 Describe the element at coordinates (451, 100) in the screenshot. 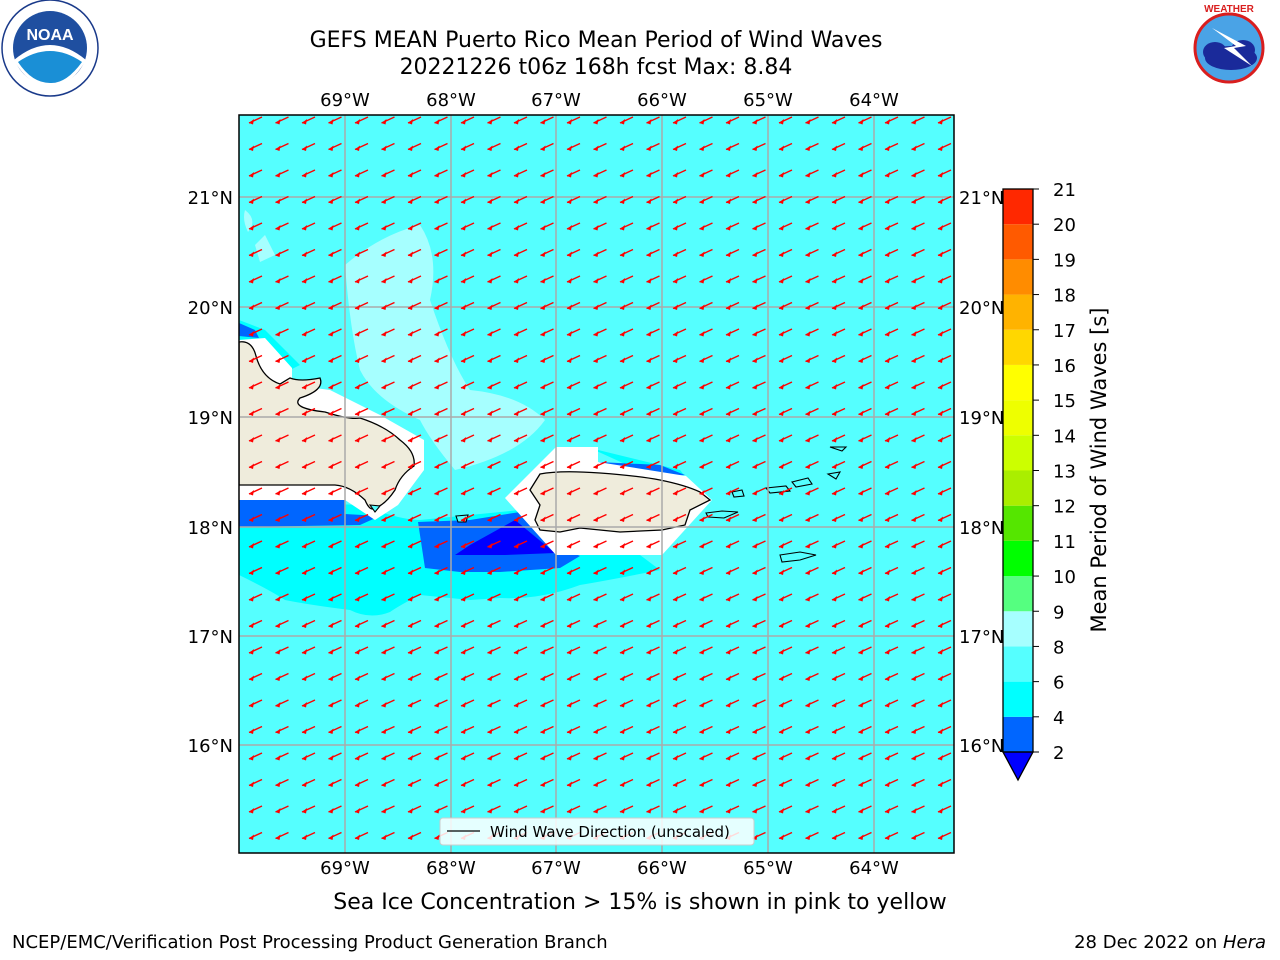

I see `longitude-label: 68°W` at that location.